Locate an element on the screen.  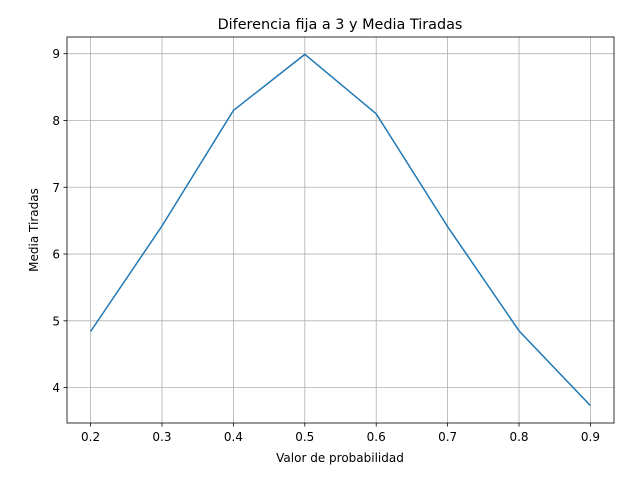
y-tick-label: 8 is located at coordinates (56, 121).